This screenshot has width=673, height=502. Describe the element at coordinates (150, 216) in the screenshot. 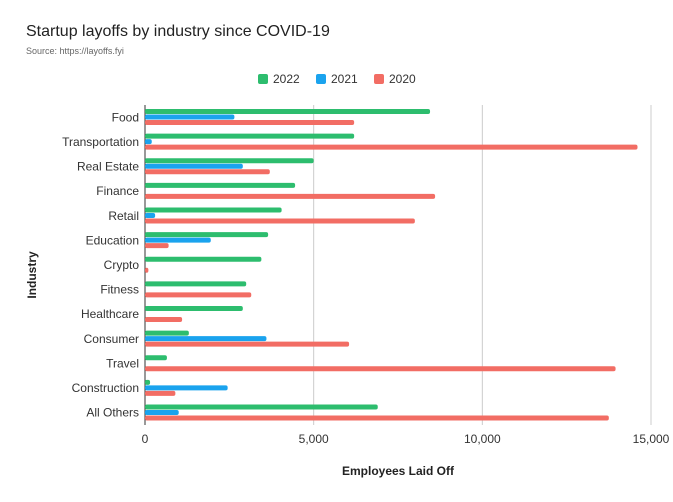

I see `bar-2021-retail` at that location.